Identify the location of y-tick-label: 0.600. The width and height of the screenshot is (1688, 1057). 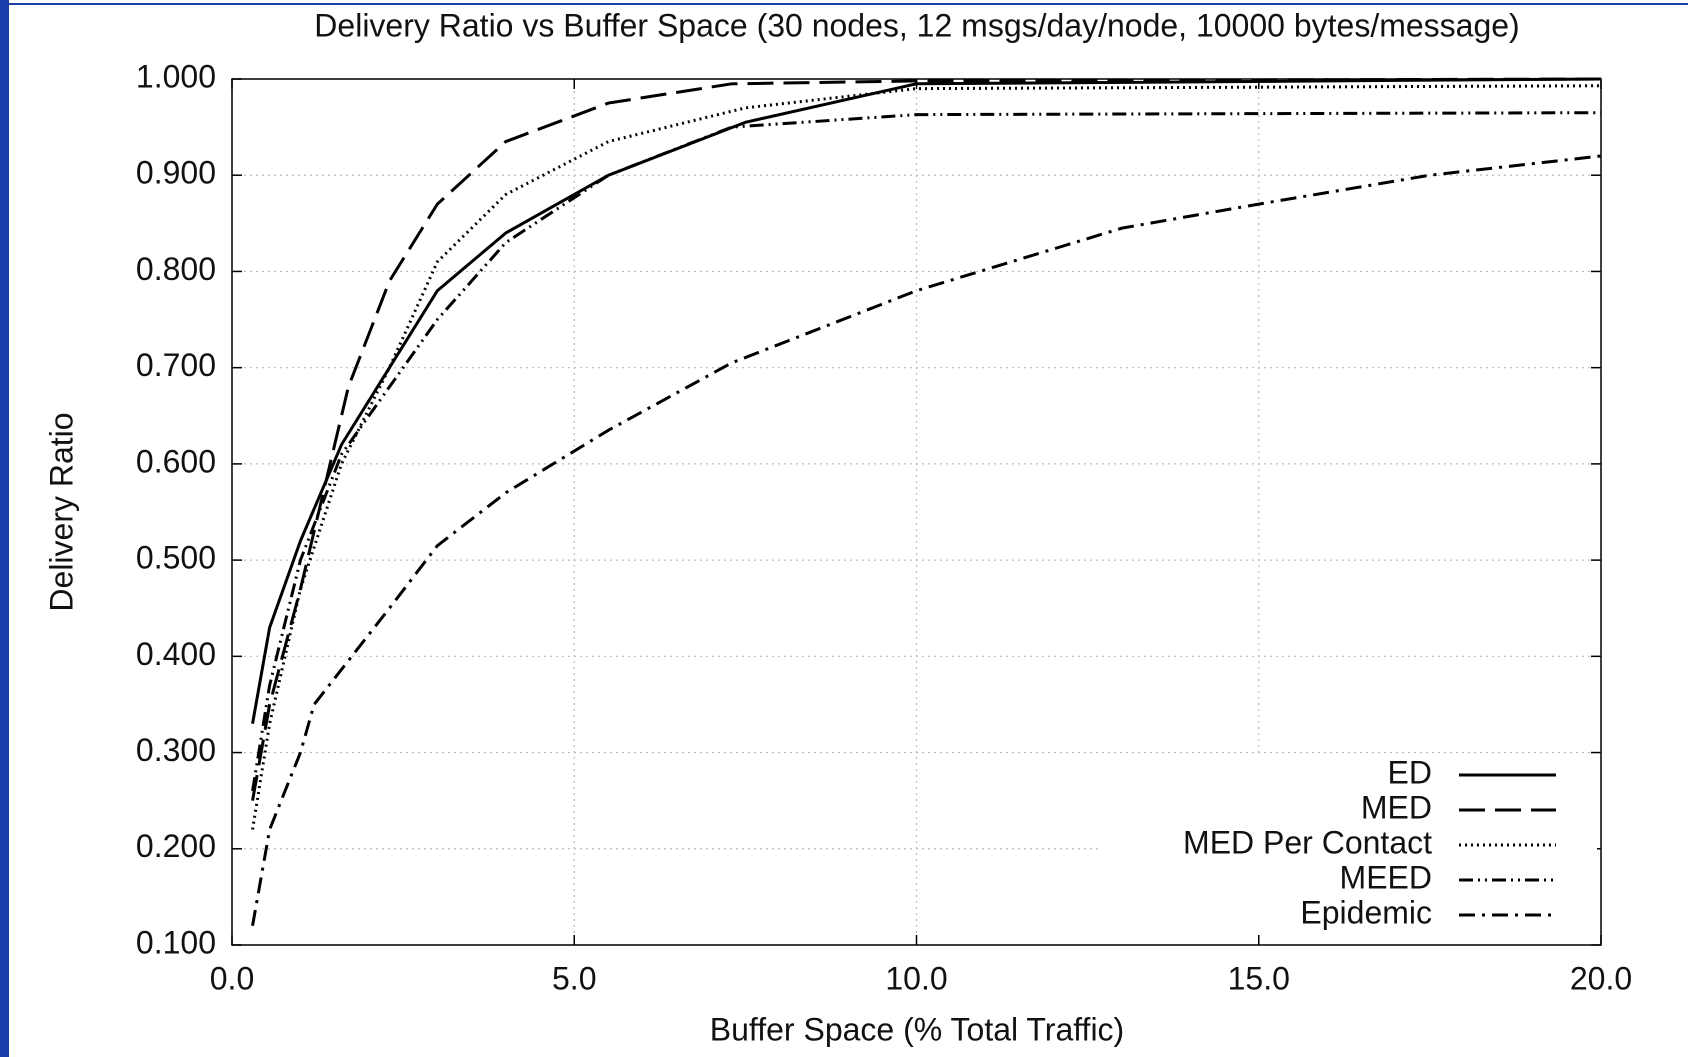
(176, 461).